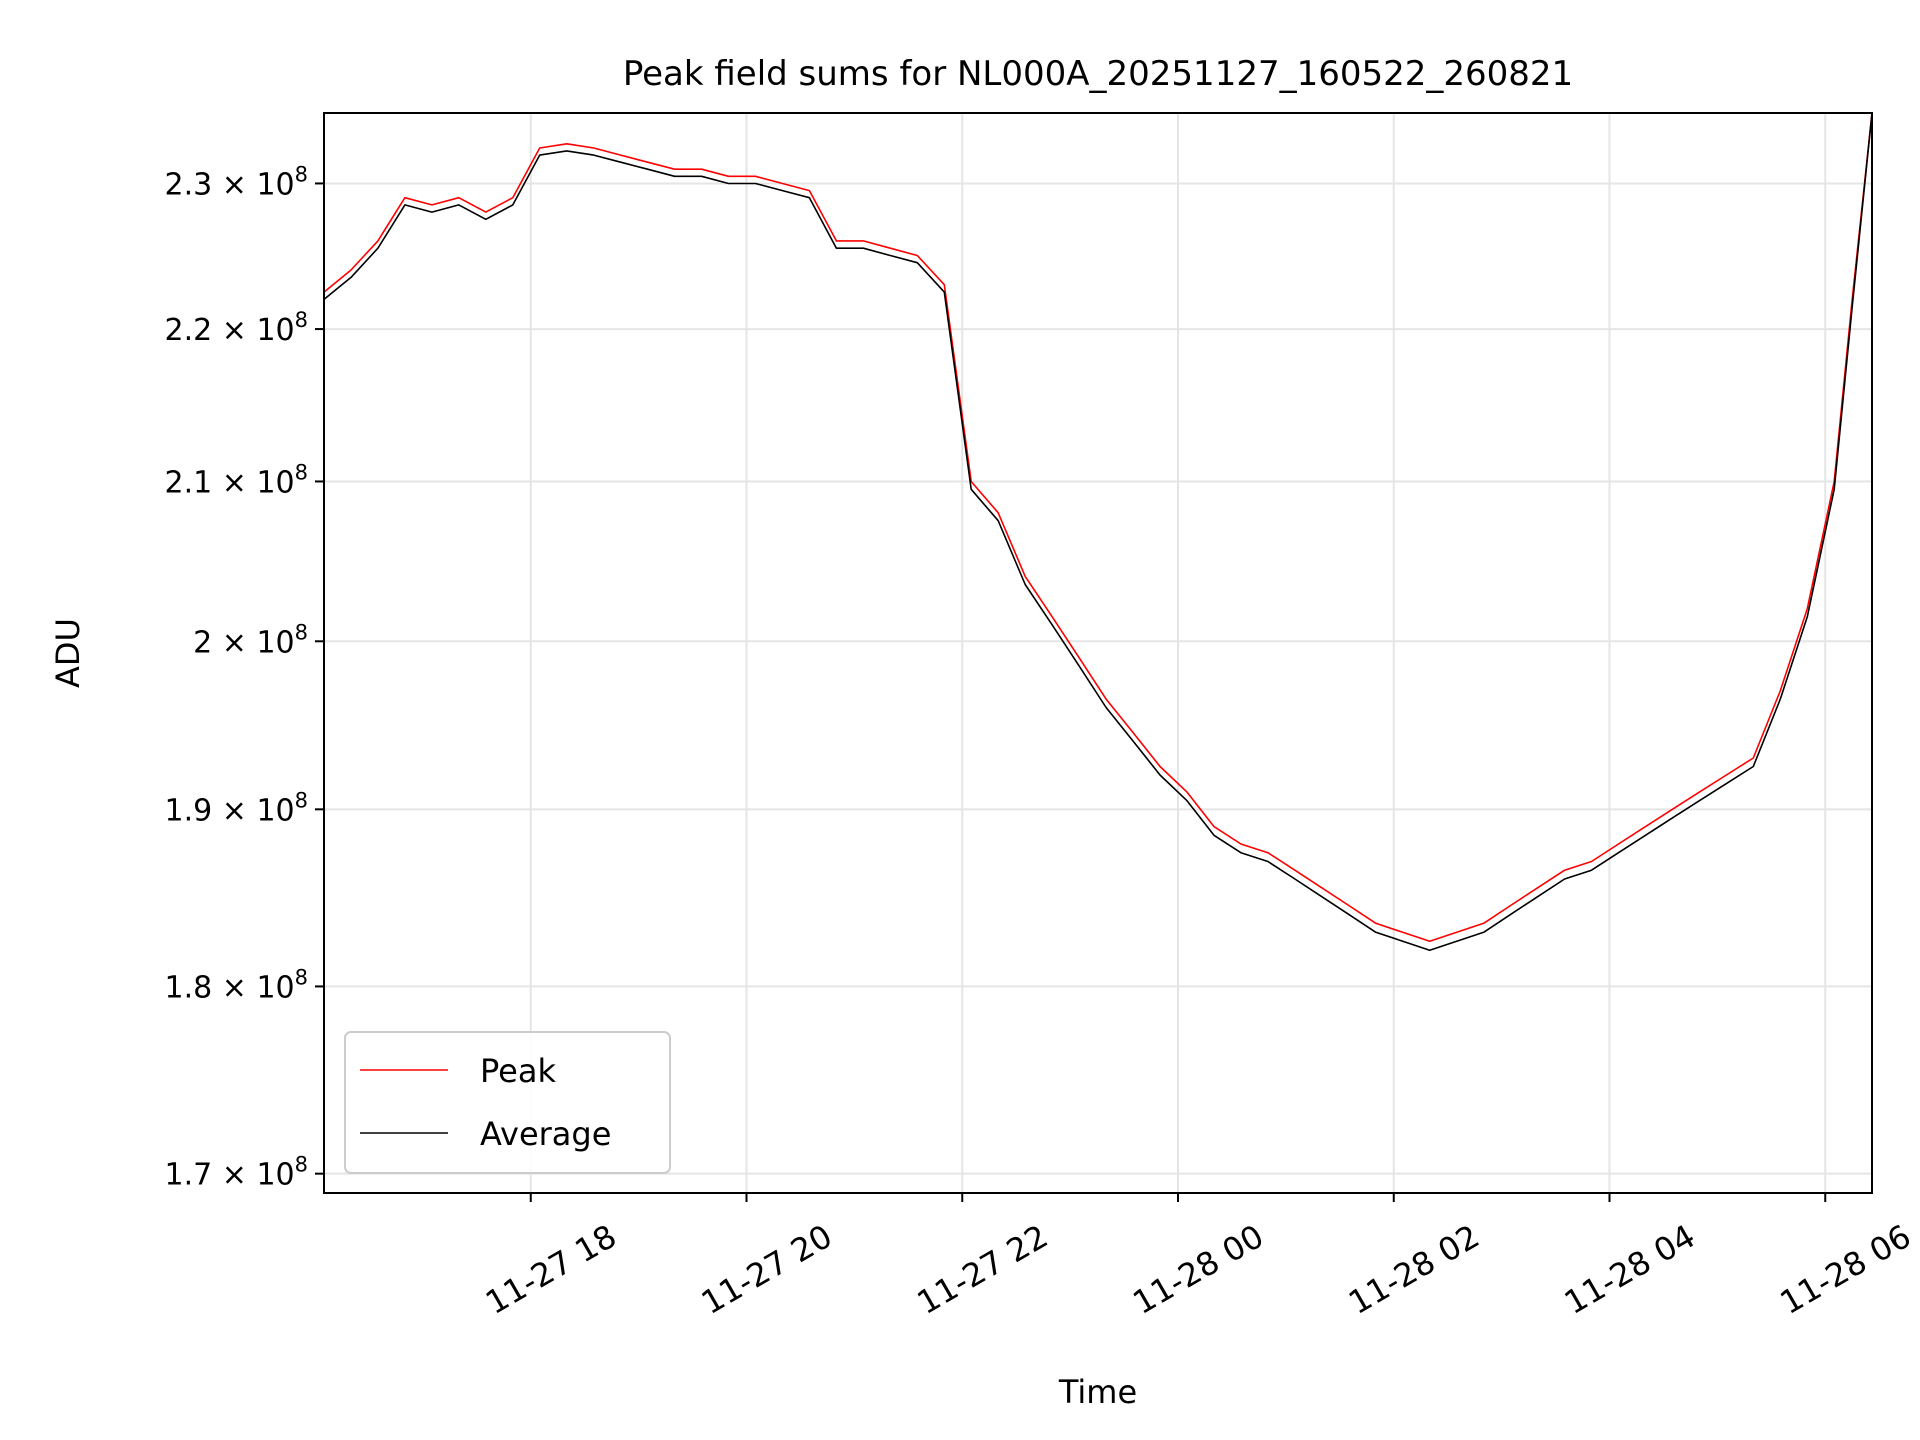 The width and height of the screenshot is (1920, 1440). I want to click on legend: Peak Average, so click(507, 1102).